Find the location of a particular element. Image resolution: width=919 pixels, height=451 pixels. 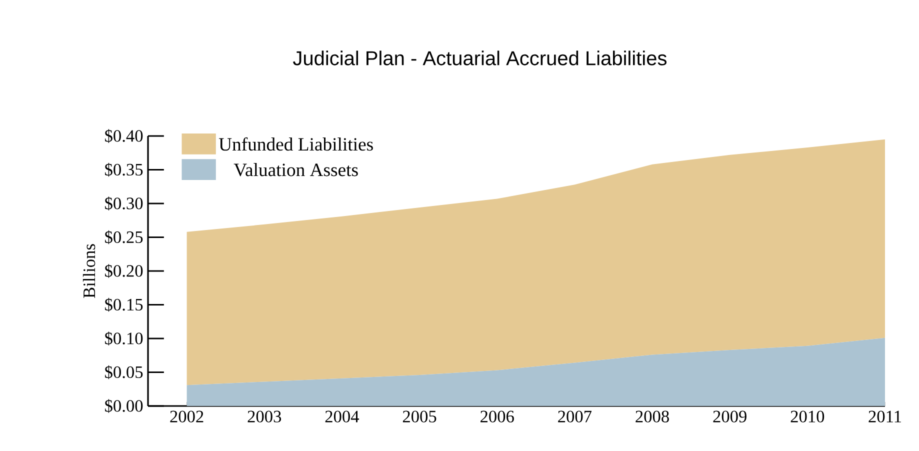

y-tick-label: $0.20 is located at coordinates (124, 271).